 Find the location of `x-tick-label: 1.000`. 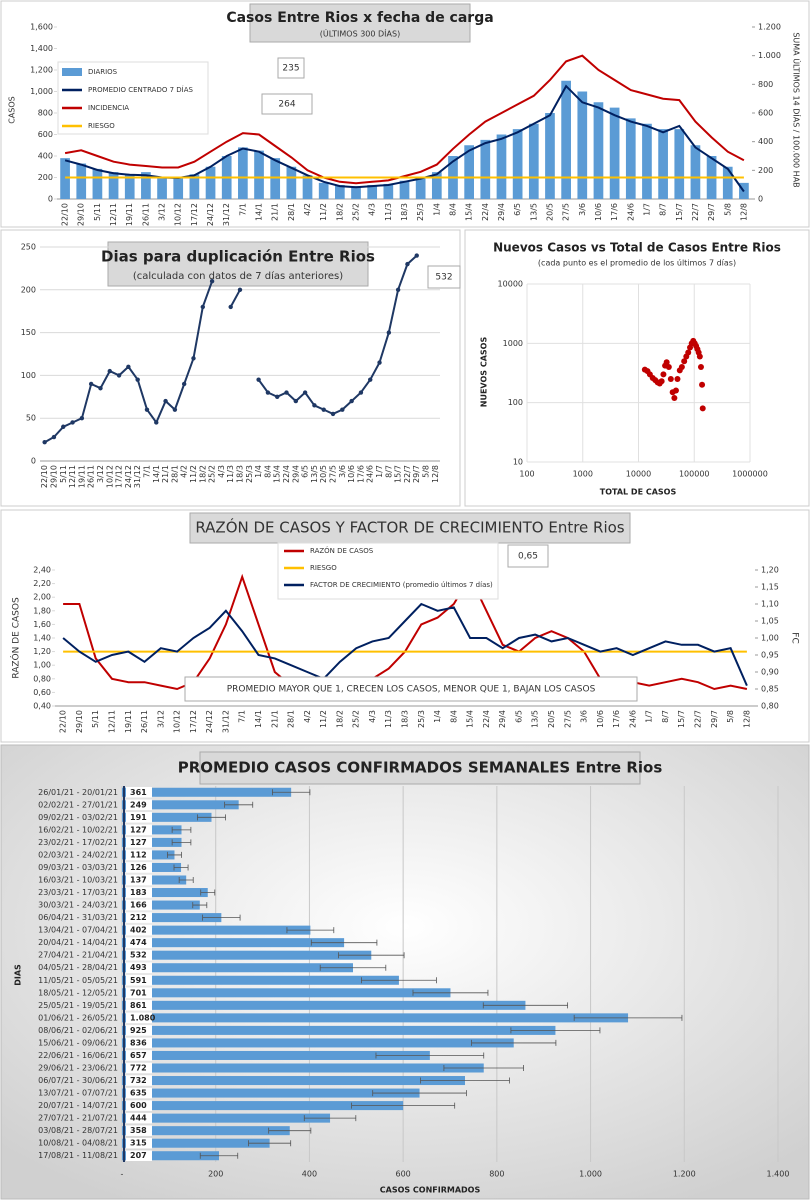

x-tick-label: 1.000 is located at coordinates (590, 1174).